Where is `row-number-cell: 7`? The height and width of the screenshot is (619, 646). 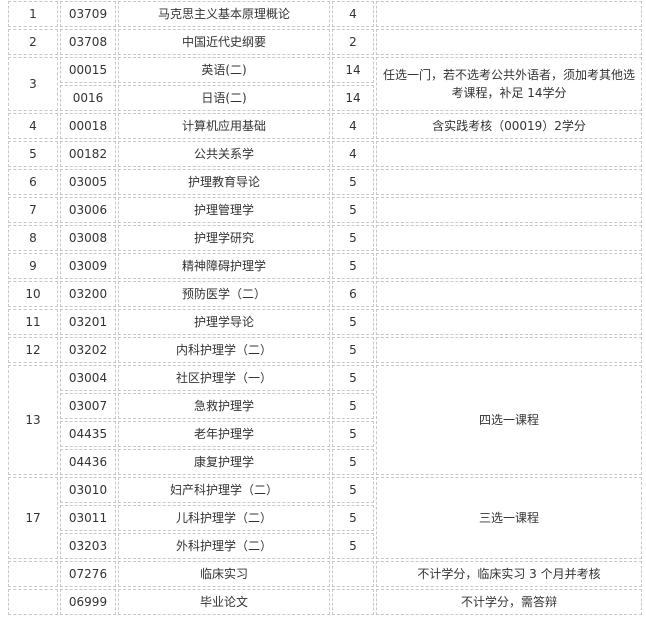
row-number-cell: 7 is located at coordinates (33, 210).